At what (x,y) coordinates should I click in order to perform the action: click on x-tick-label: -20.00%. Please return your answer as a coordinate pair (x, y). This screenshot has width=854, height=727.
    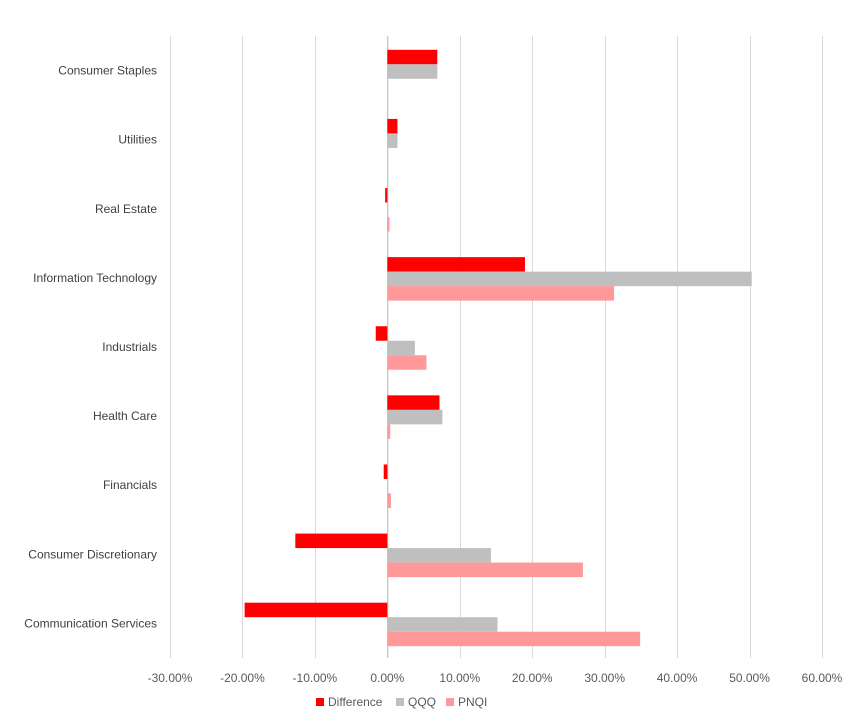
    Looking at the image, I should click on (242, 678).